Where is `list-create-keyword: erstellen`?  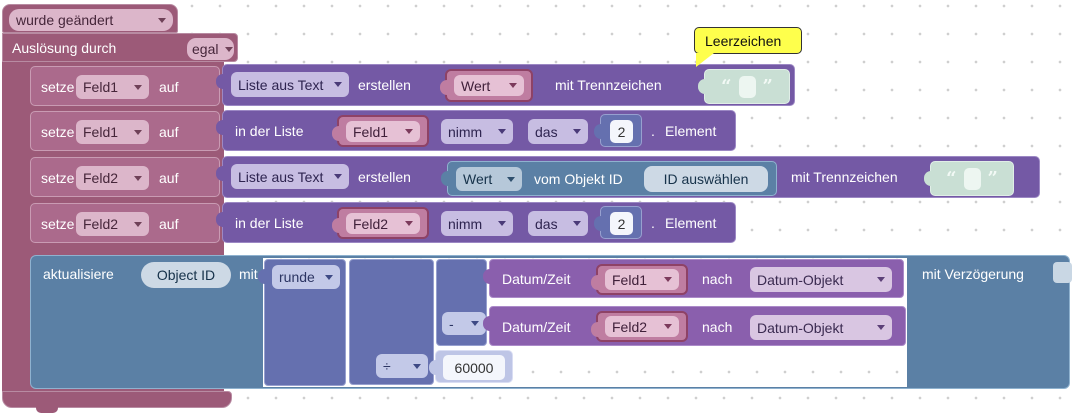
list-create-keyword: erstellen is located at coordinates (384, 85).